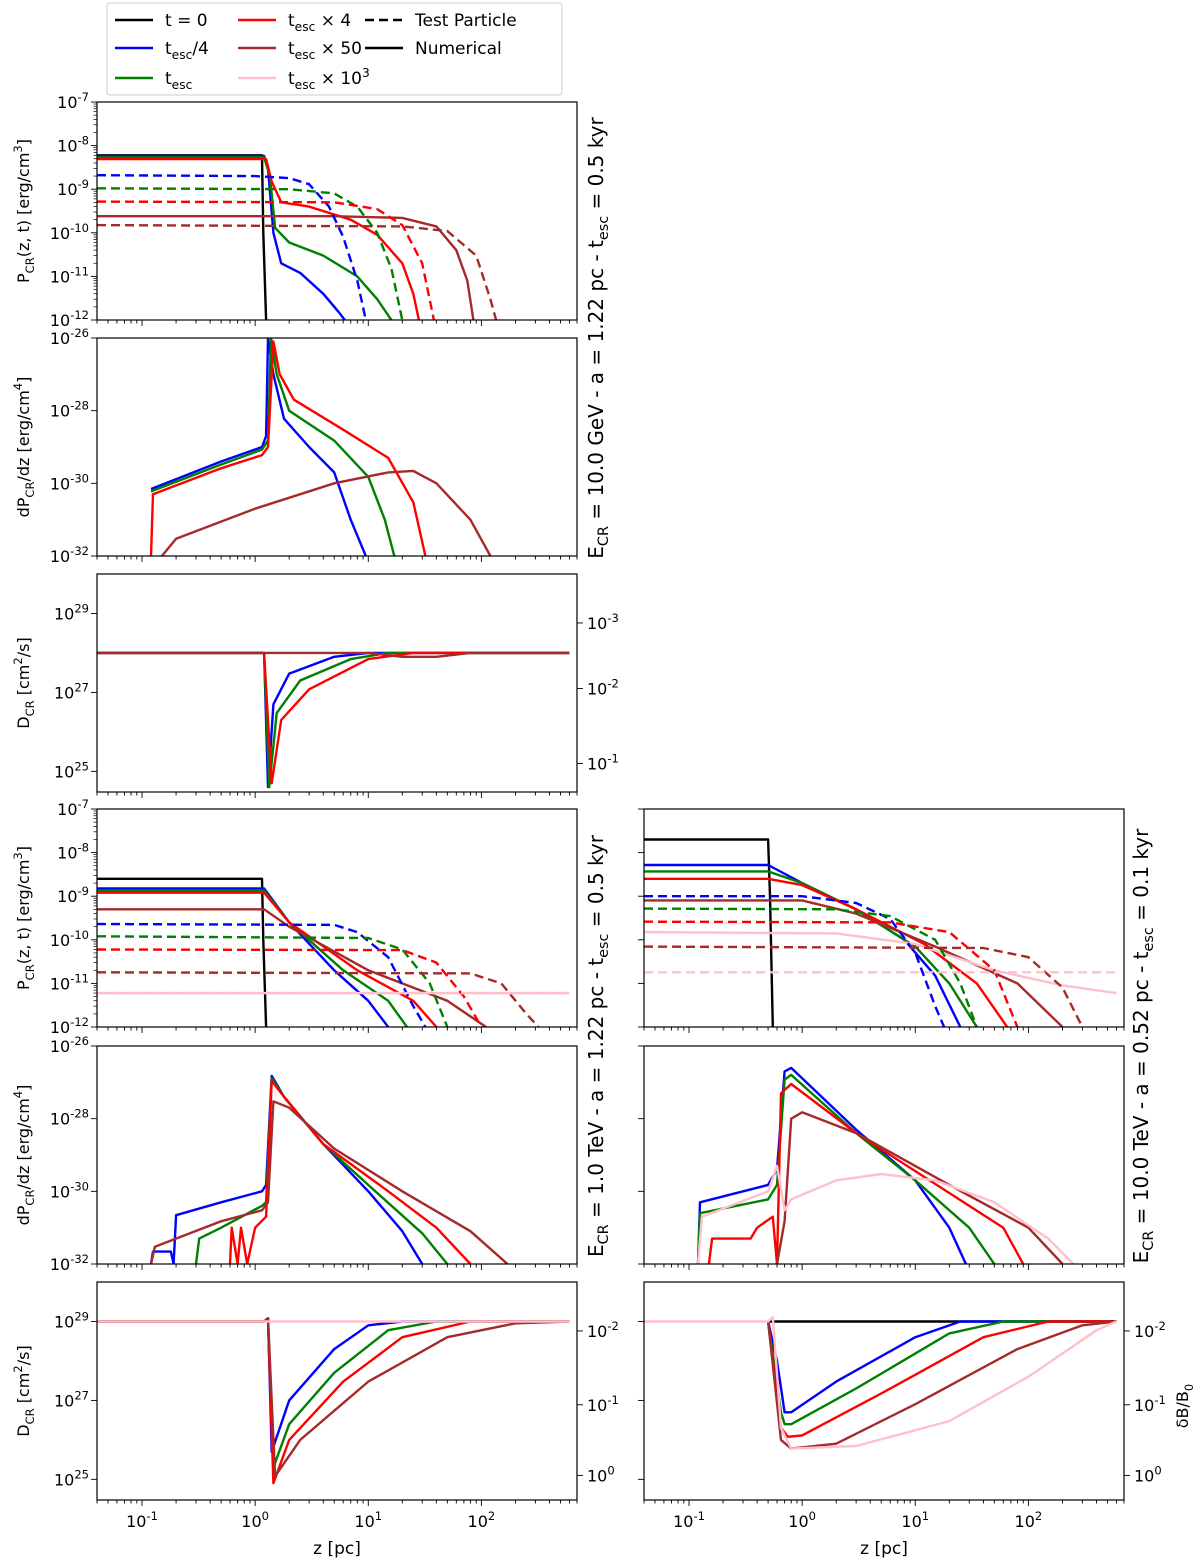 The width and height of the screenshot is (1200, 1565). What do you see at coordinates (465, 21) in the screenshot?
I see `legend-label: Test Particle` at bounding box center [465, 21].